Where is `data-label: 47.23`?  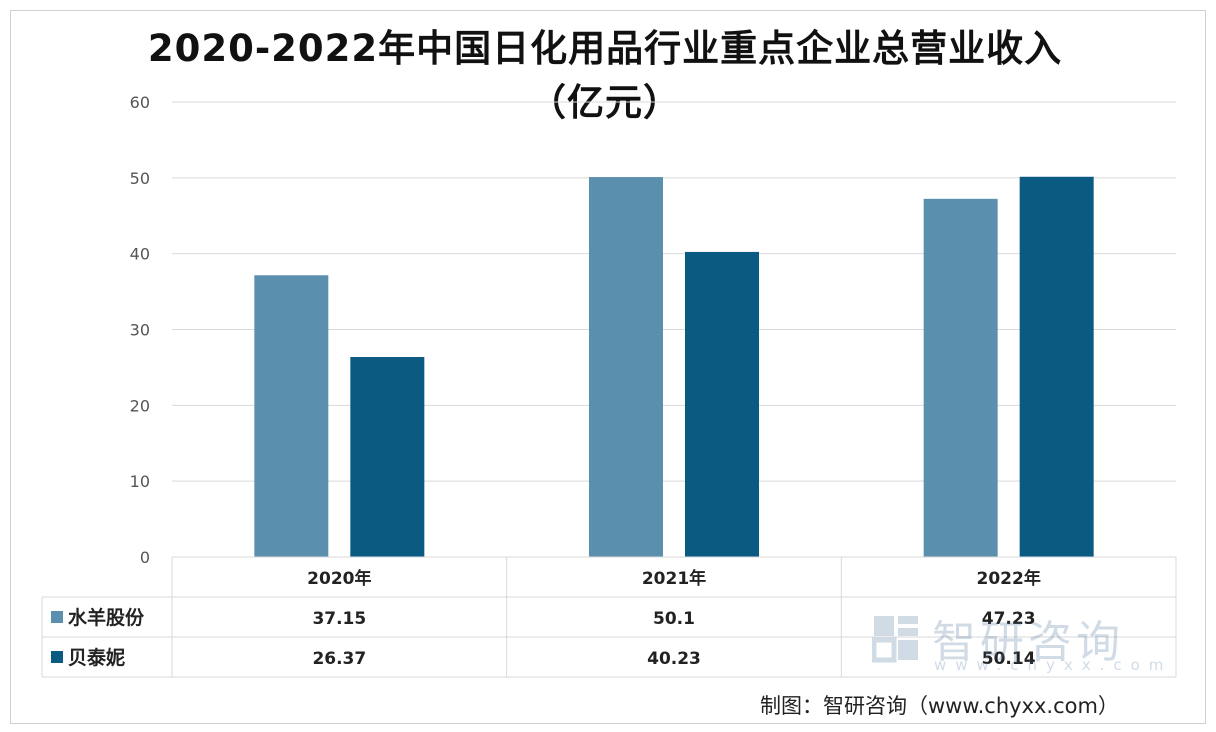 data-label: 47.23 is located at coordinates (1009, 619).